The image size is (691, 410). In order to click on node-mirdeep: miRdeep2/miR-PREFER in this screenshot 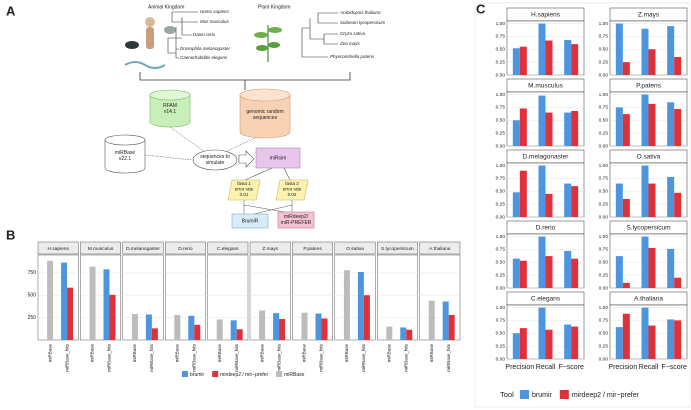, I will do `click(296, 220)`.